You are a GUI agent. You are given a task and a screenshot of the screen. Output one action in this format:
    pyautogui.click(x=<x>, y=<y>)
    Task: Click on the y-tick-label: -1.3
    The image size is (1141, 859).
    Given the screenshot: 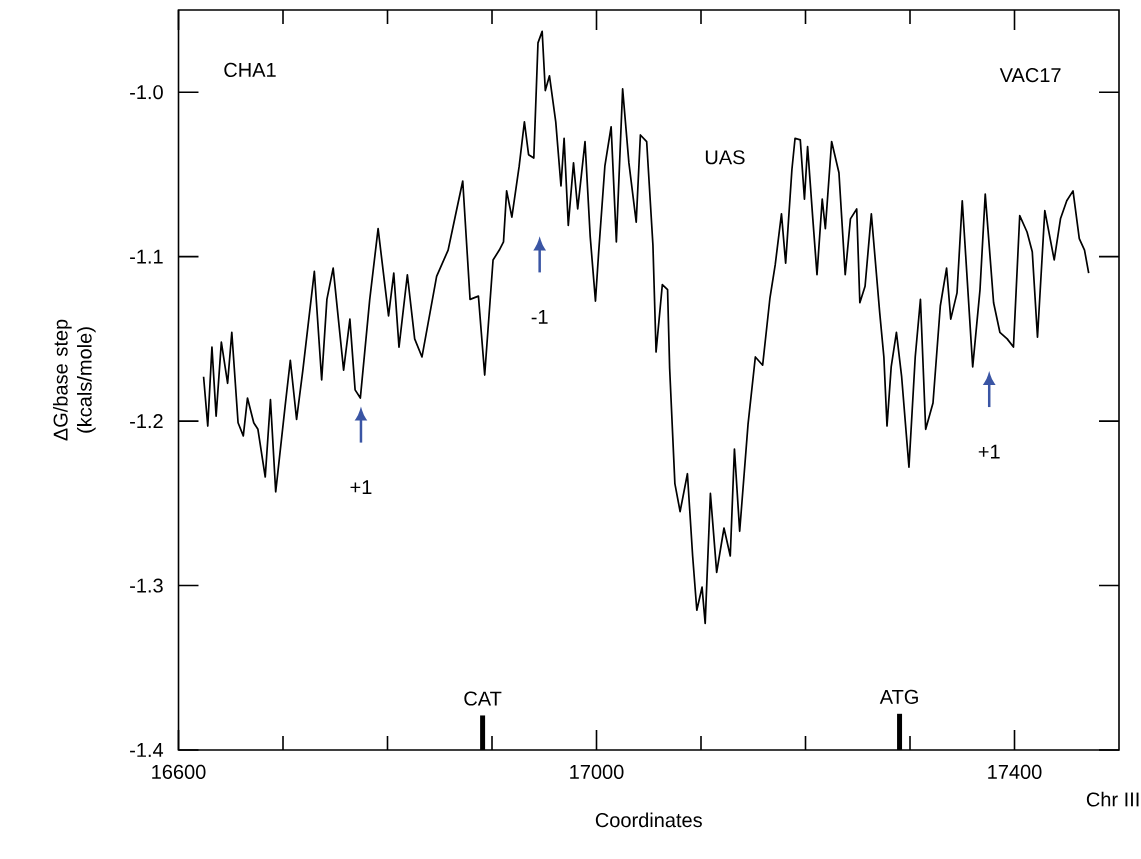 What is the action you would take?
    pyautogui.click(x=146, y=585)
    